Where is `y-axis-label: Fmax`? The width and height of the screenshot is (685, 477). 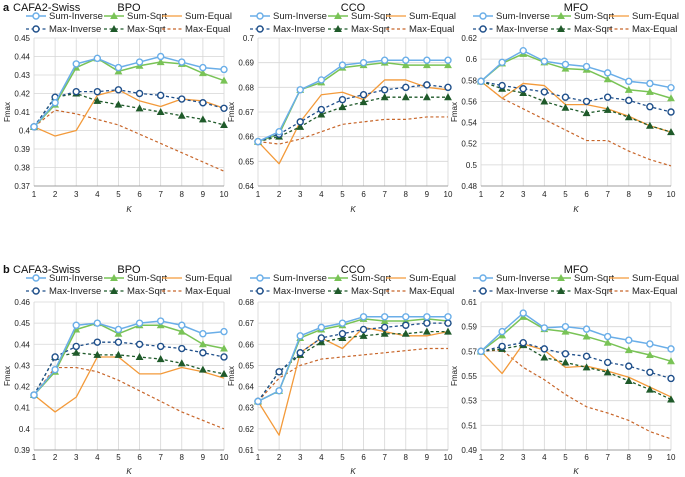 y-axis-label: Fmax is located at coordinates (454, 112).